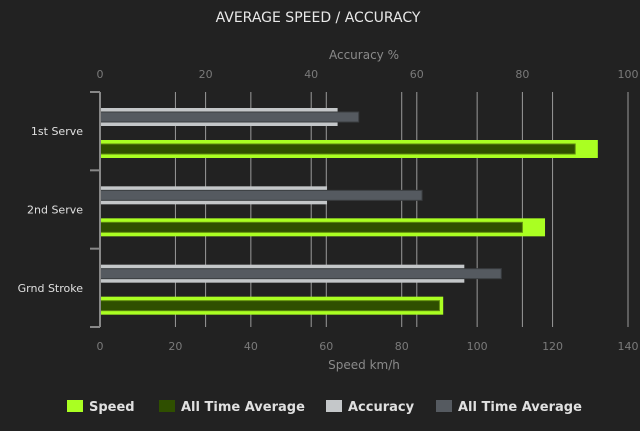 The width and height of the screenshot is (640, 431). Describe the element at coordinates (402, 346) in the screenshot. I see `bottom-tick-label: 80` at that location.